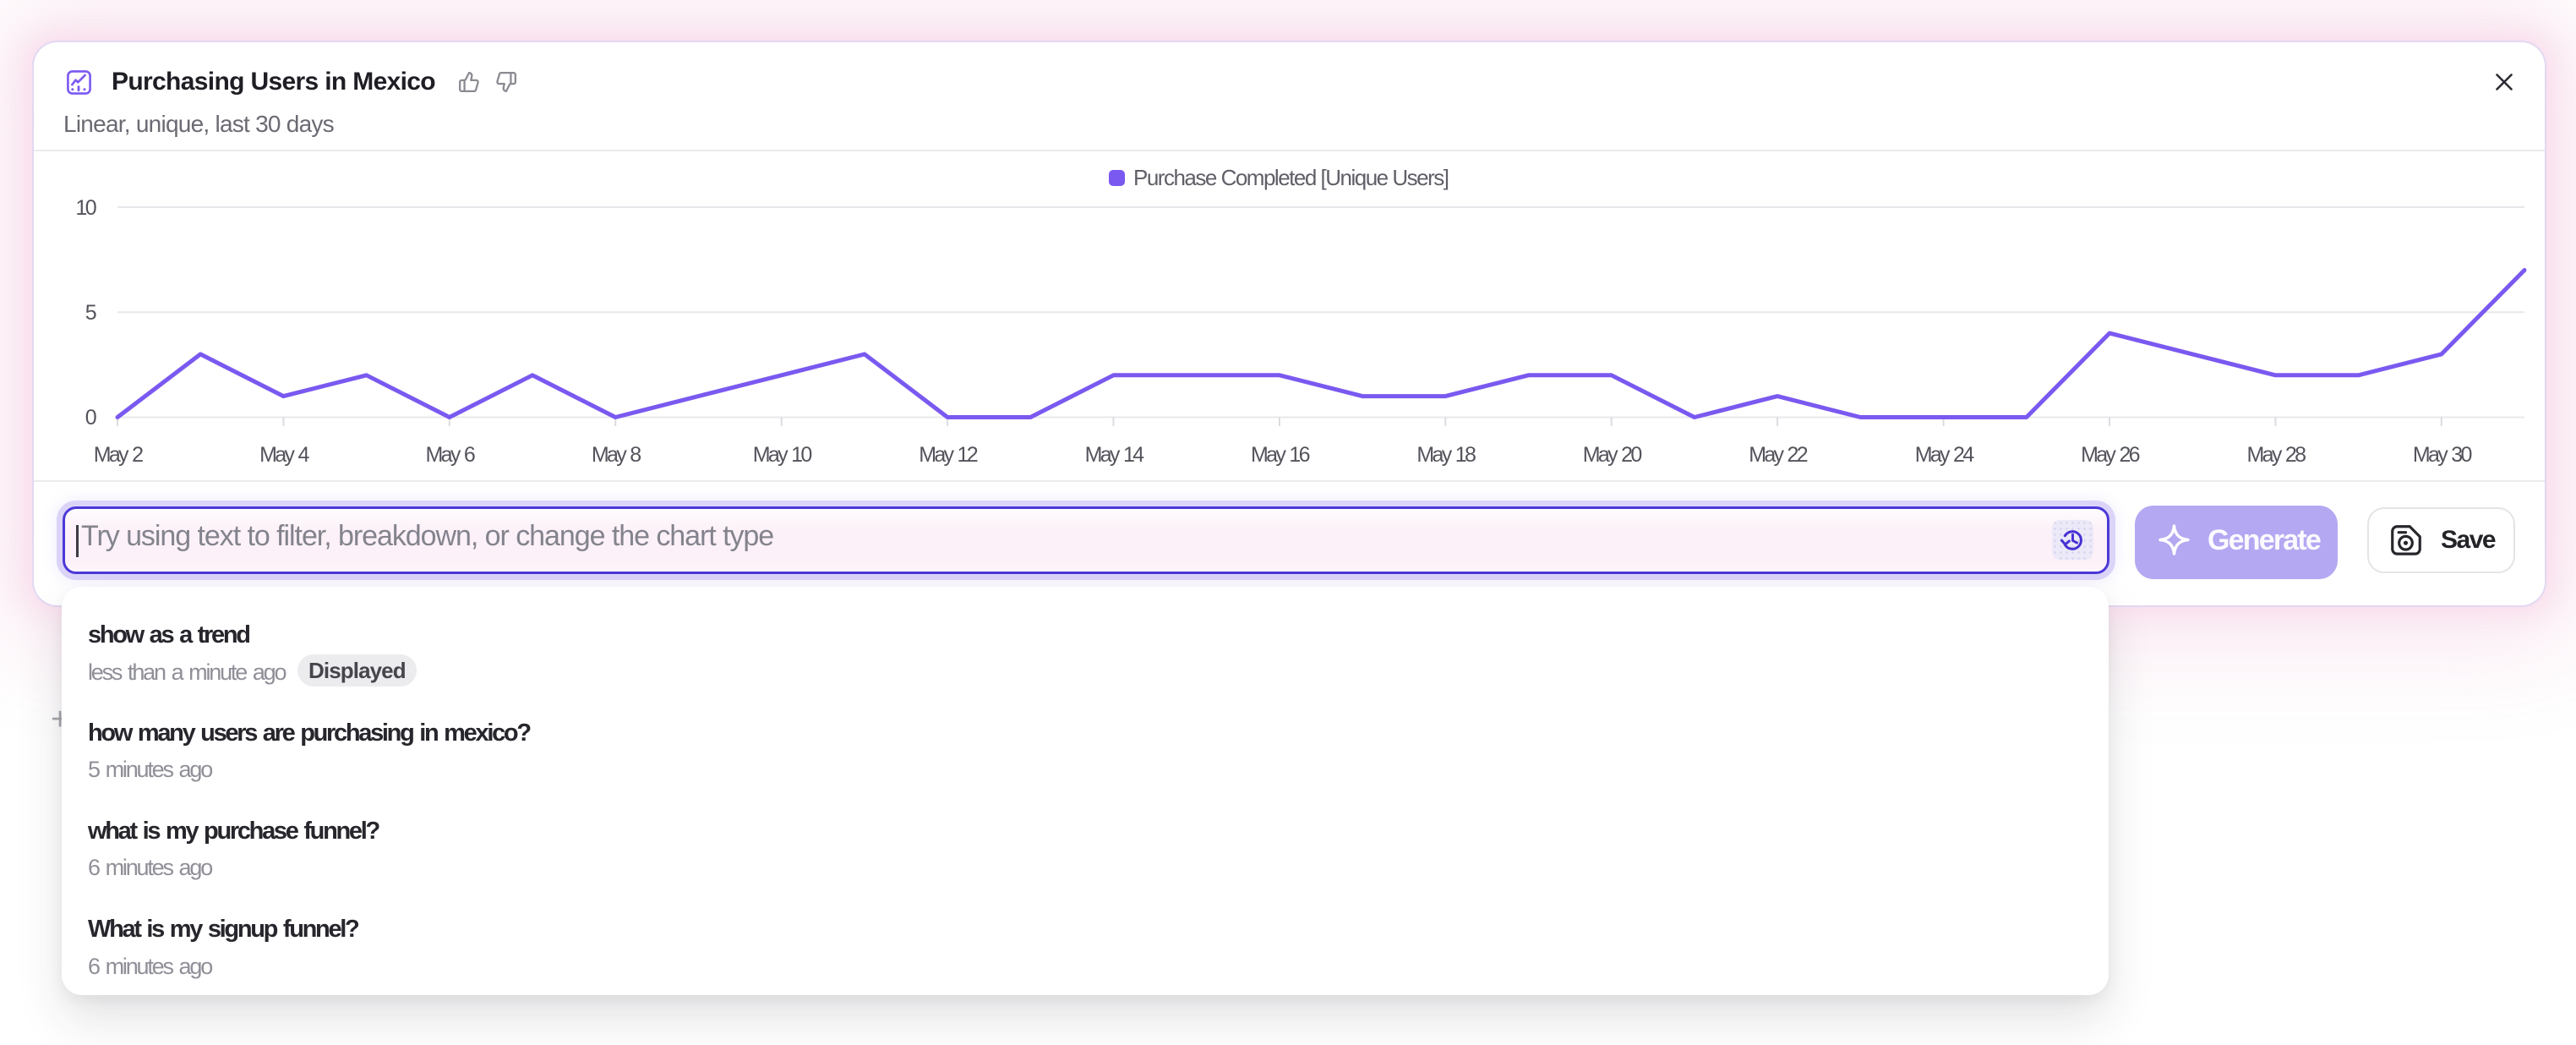  I want to click on svg-text: May 18, so click(1446, 455).